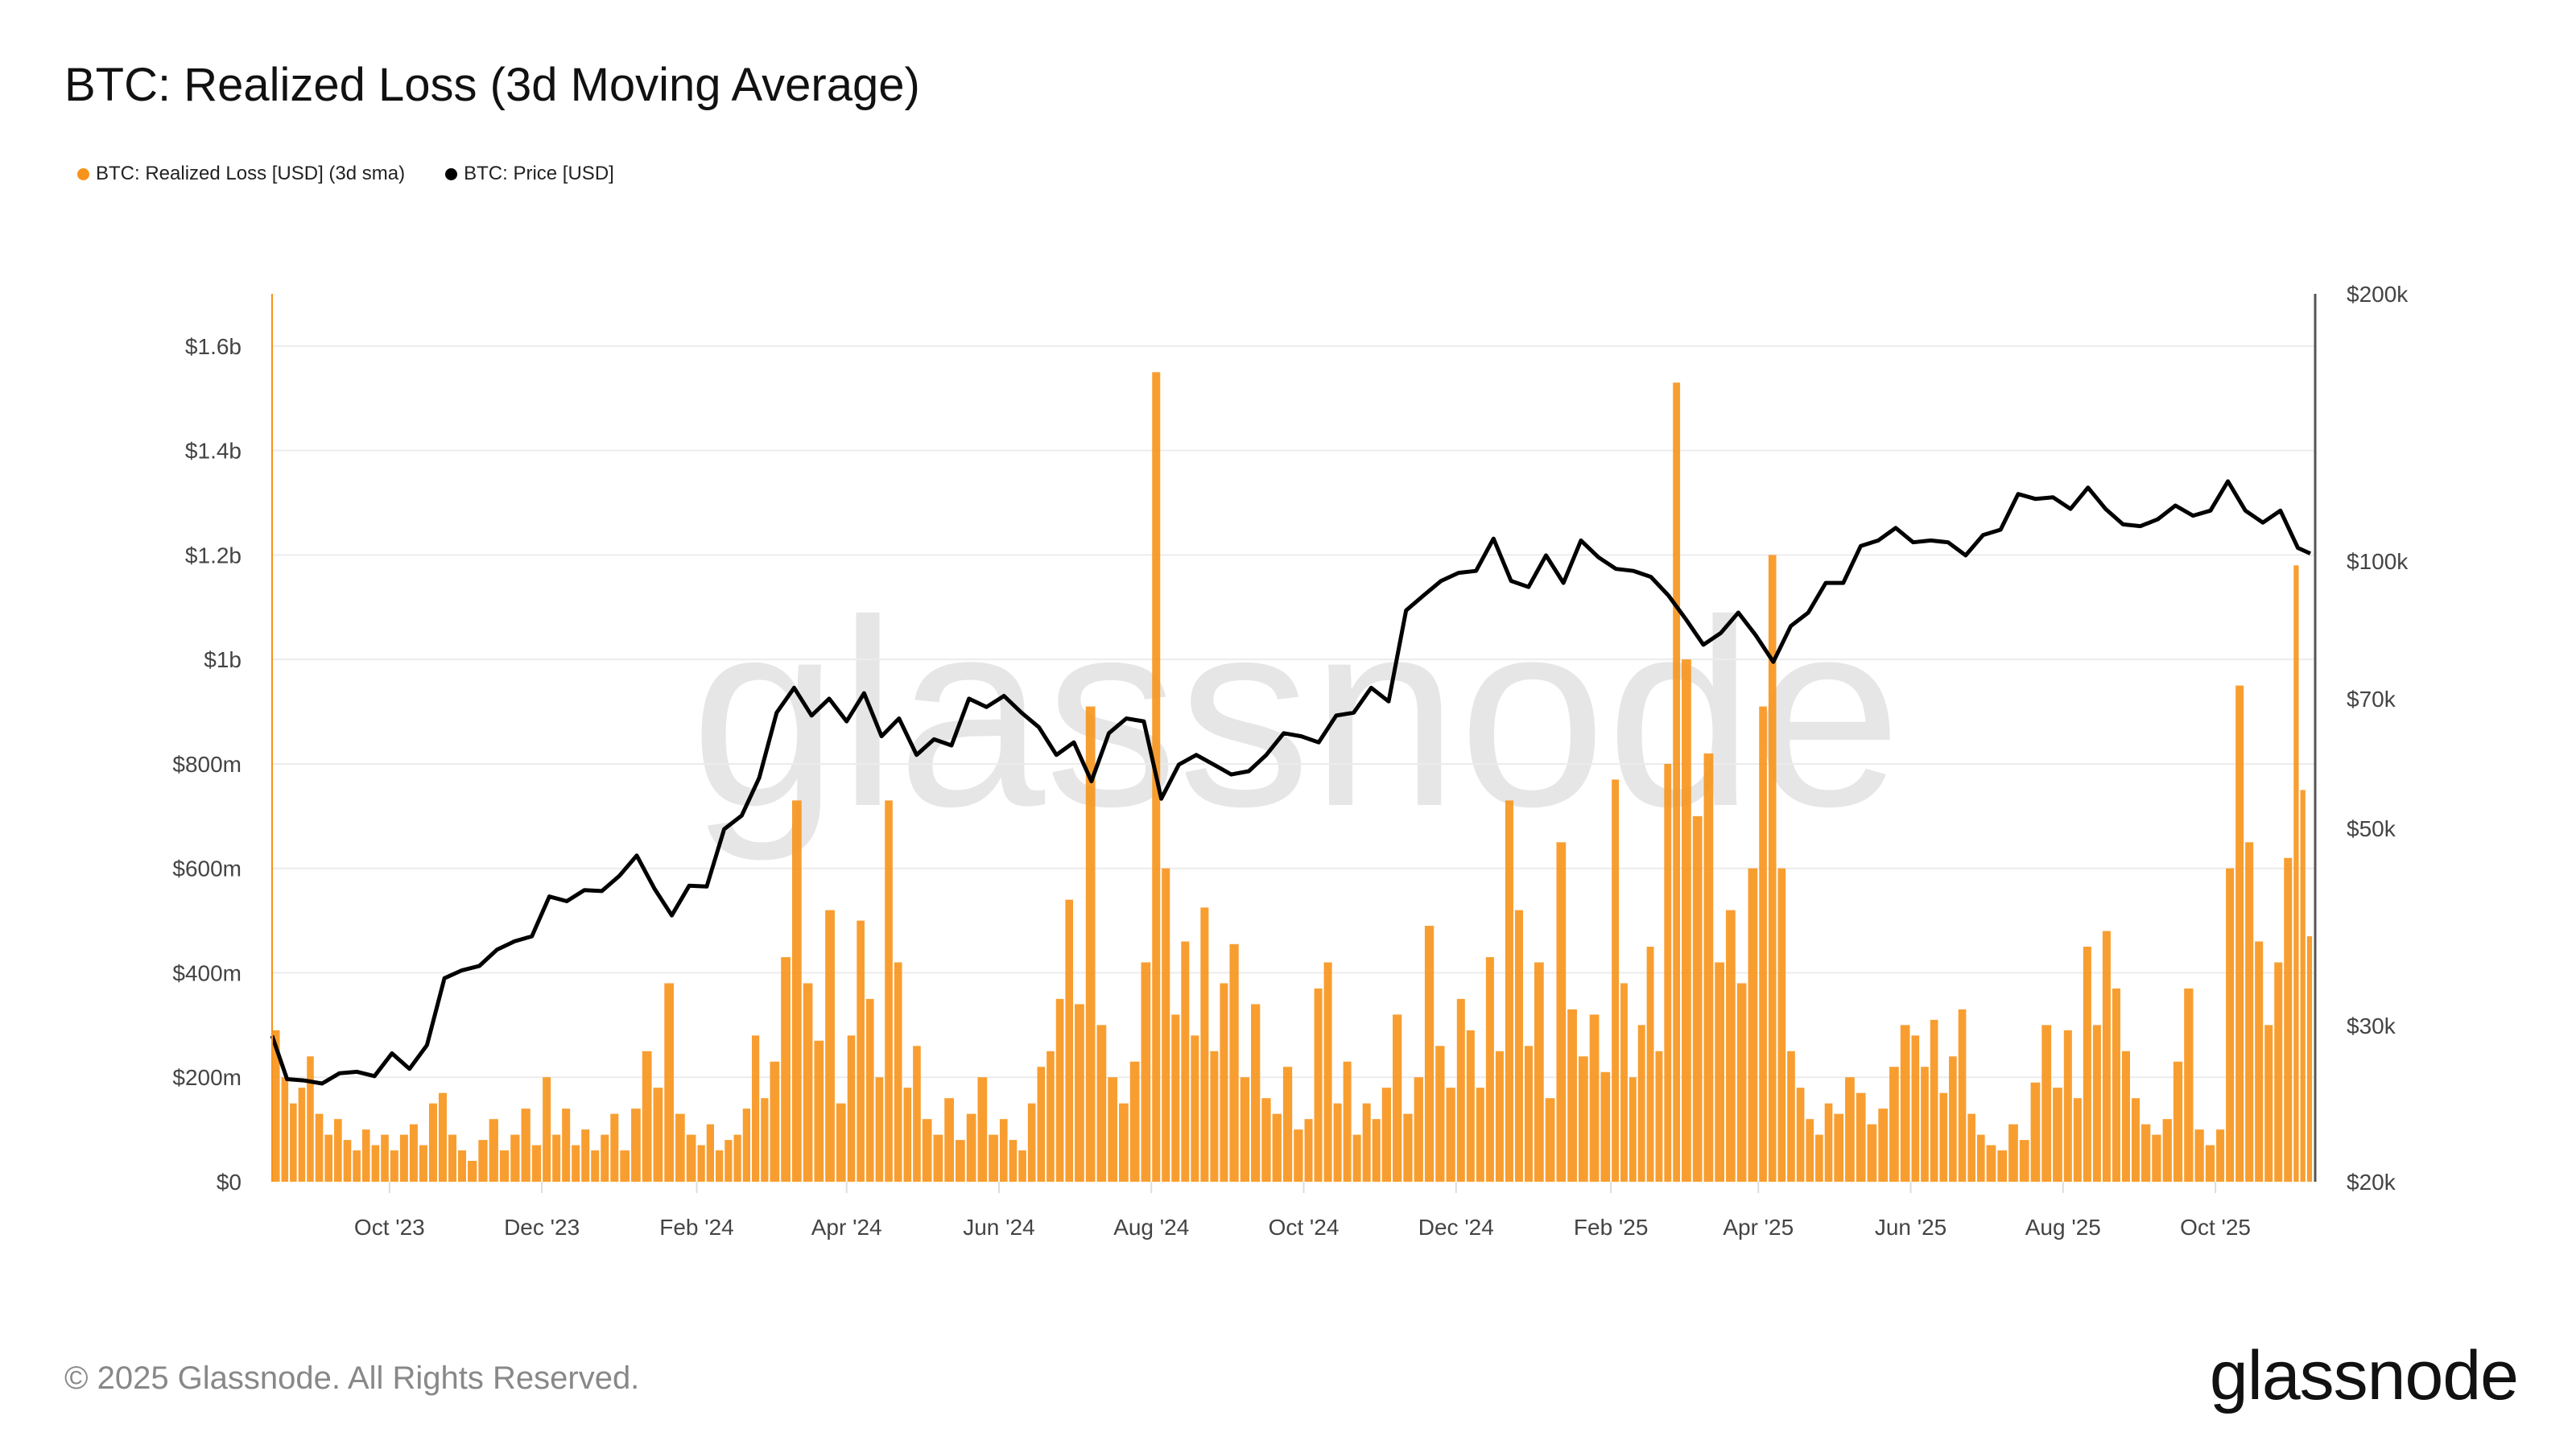  I want to click on y-right-tick-label: $200k, so click(2378, 294).